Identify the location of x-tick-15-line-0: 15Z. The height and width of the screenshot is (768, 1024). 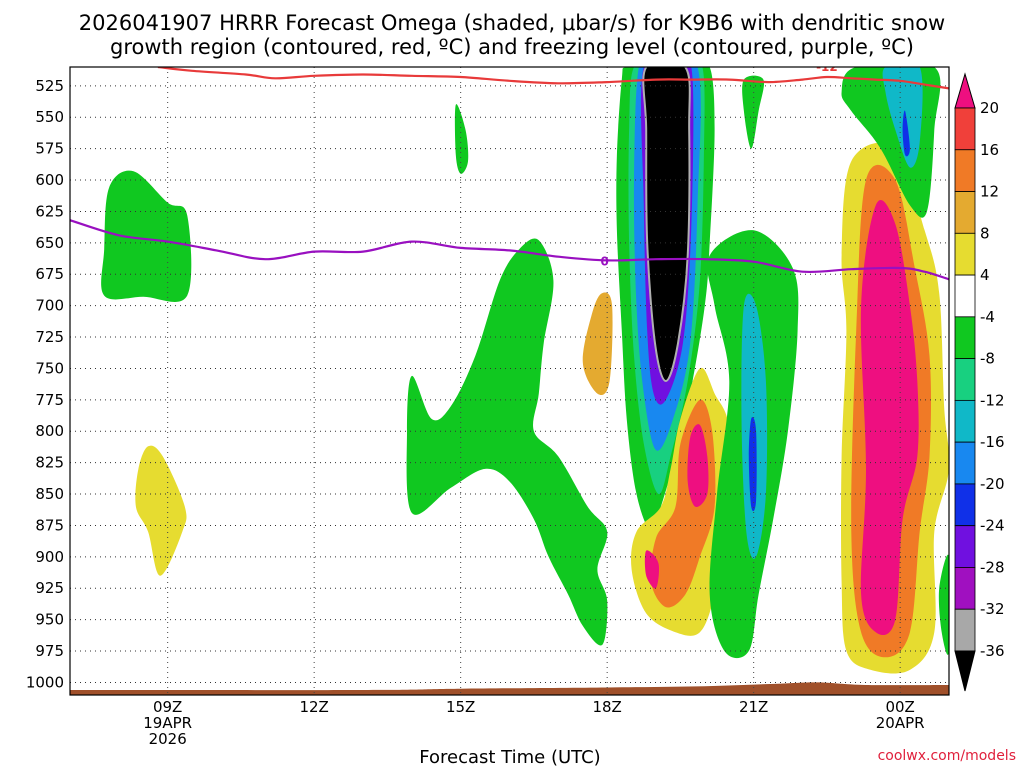
(460, 707).